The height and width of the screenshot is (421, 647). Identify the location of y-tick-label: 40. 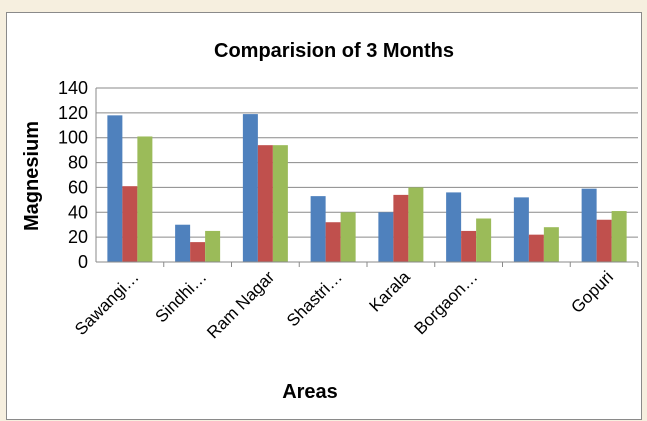
(78, 212).